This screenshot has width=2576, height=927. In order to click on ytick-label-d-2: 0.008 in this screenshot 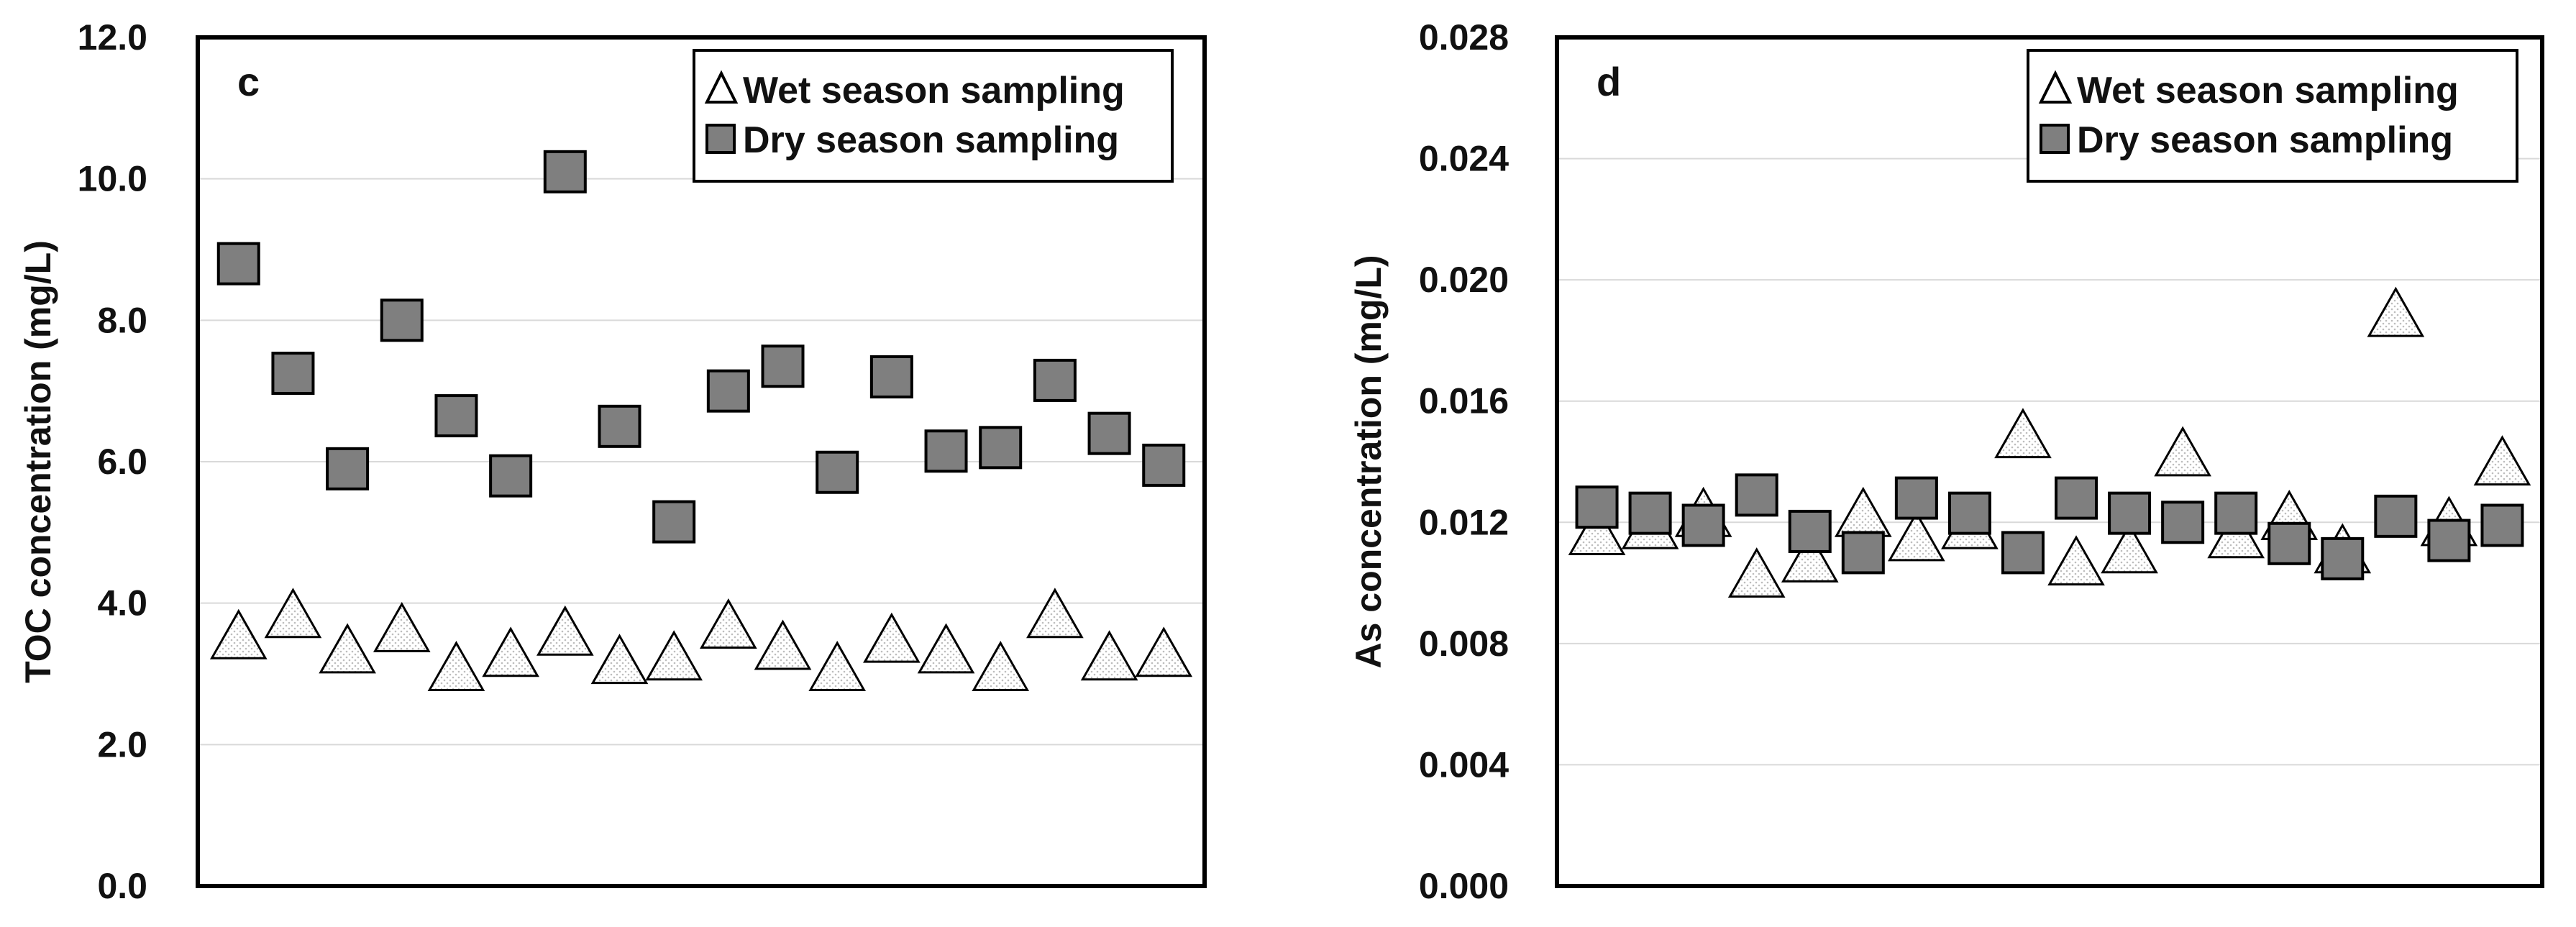, I will do `click(1464, 644)`.